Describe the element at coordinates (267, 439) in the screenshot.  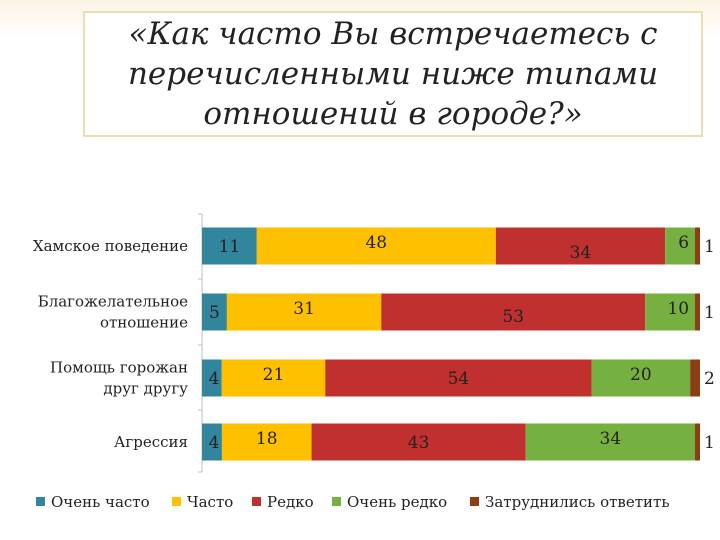
I see `data-label: 18` at that location.